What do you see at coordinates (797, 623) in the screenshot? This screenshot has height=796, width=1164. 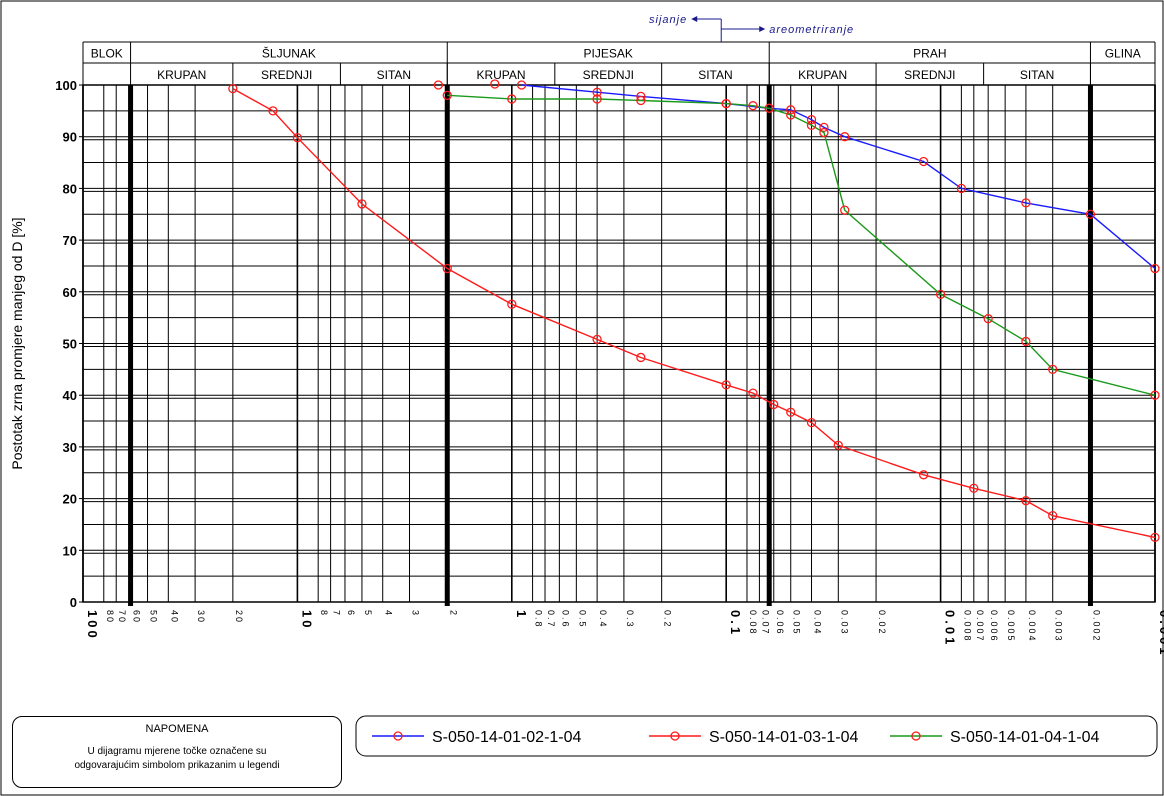 I see `x-tick-label: 0.05` at bounding box center [797, 623].